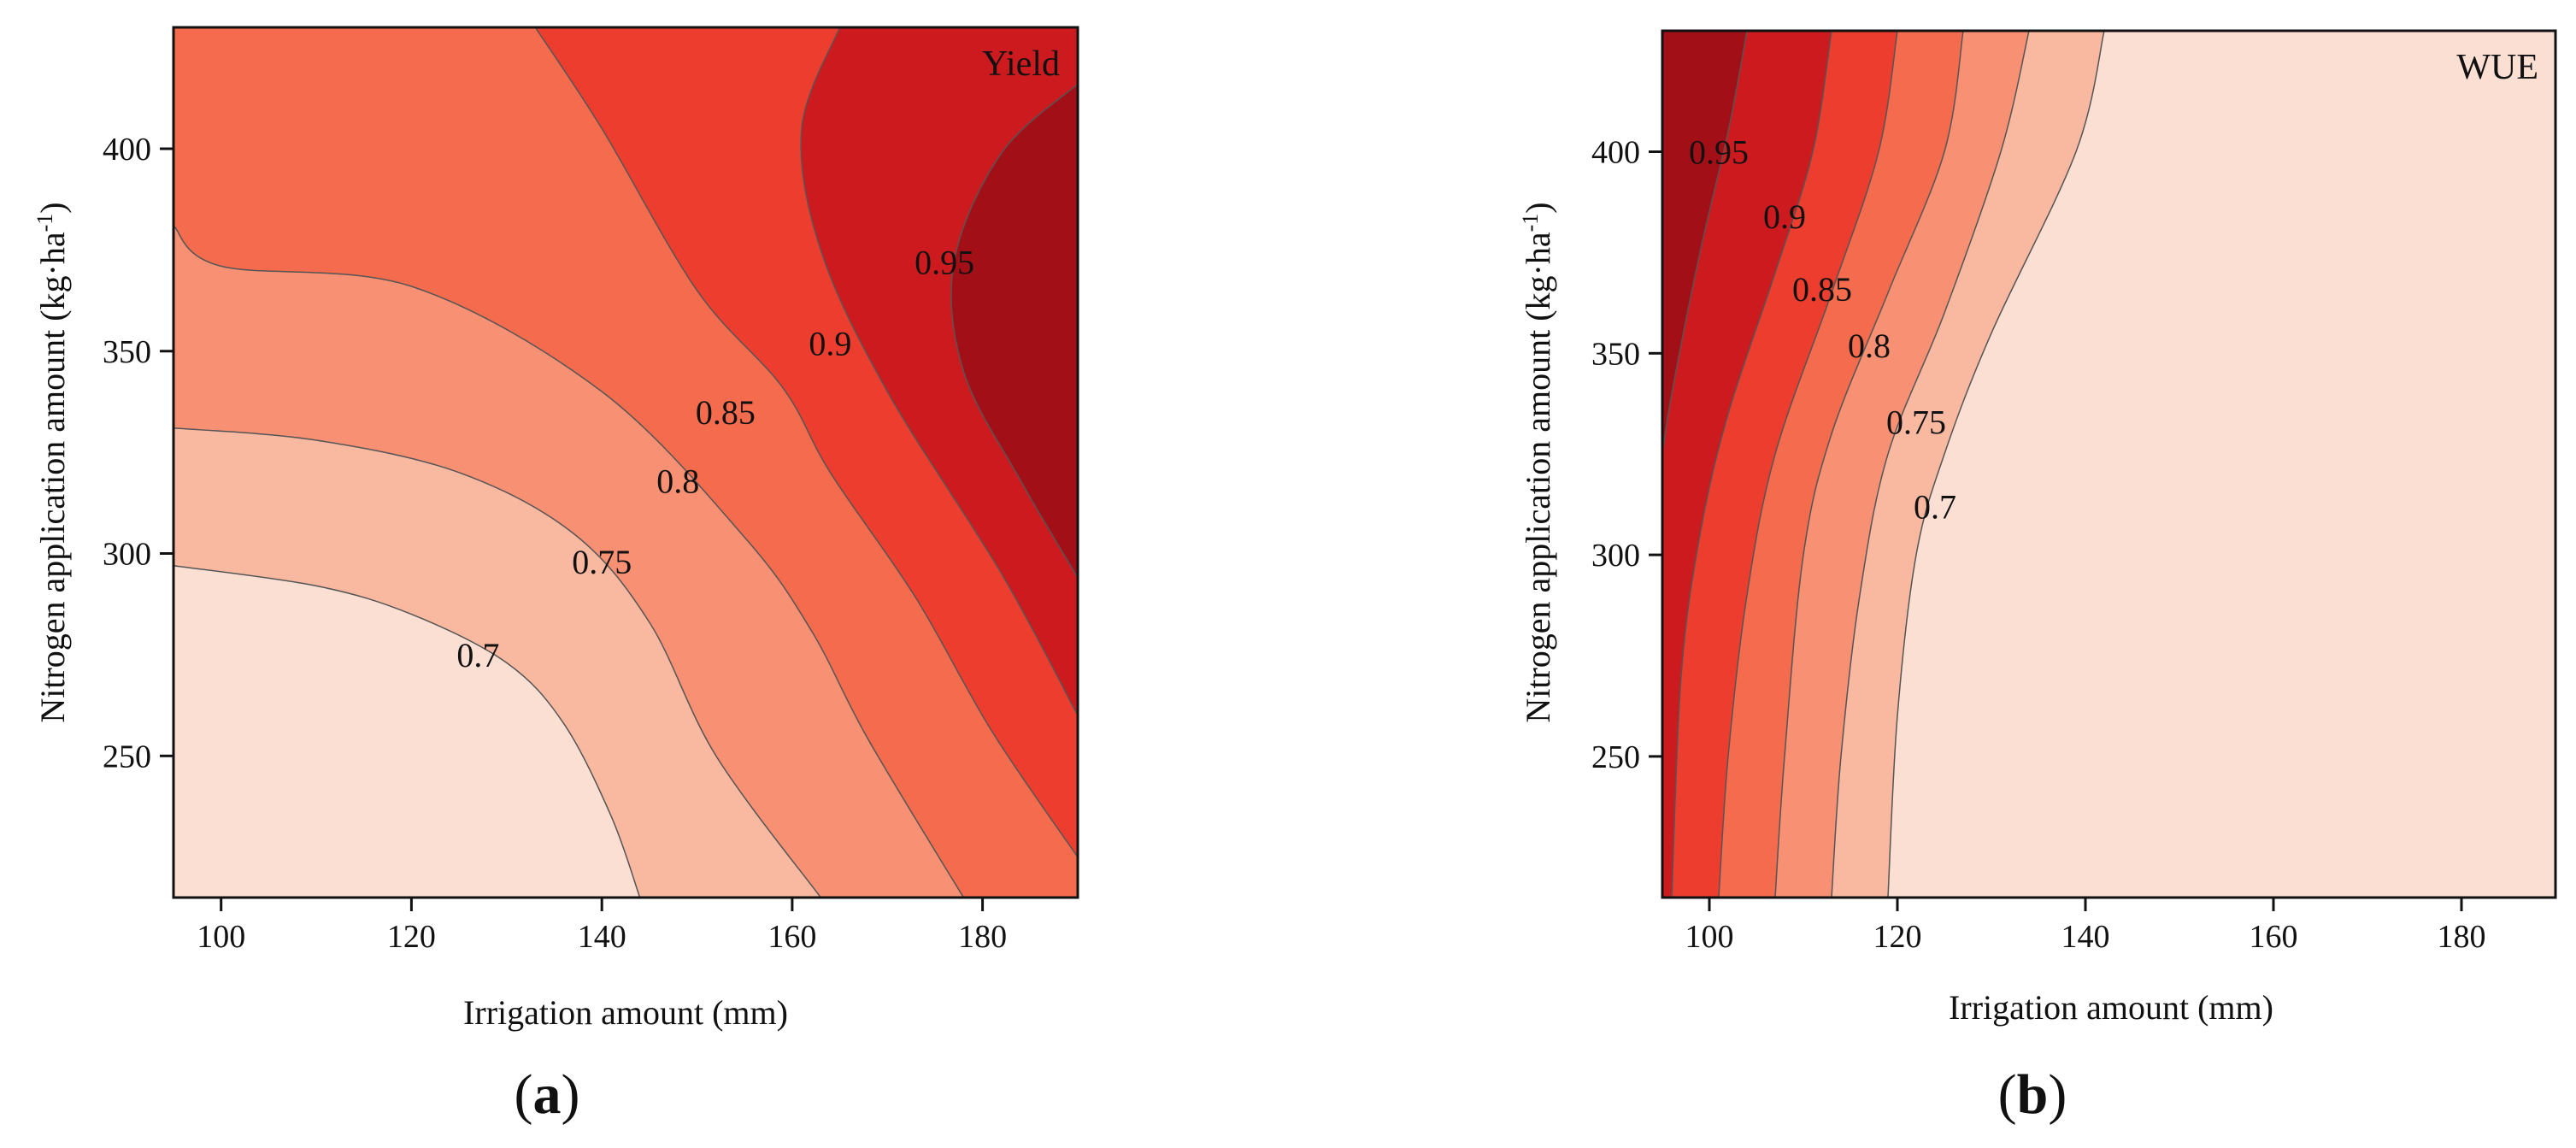 The image size is (2576, 1148). Describe the element at coordinates (944, 263) in the screenshot. I see `contour-label-a-0.95: 0.95` at that location.